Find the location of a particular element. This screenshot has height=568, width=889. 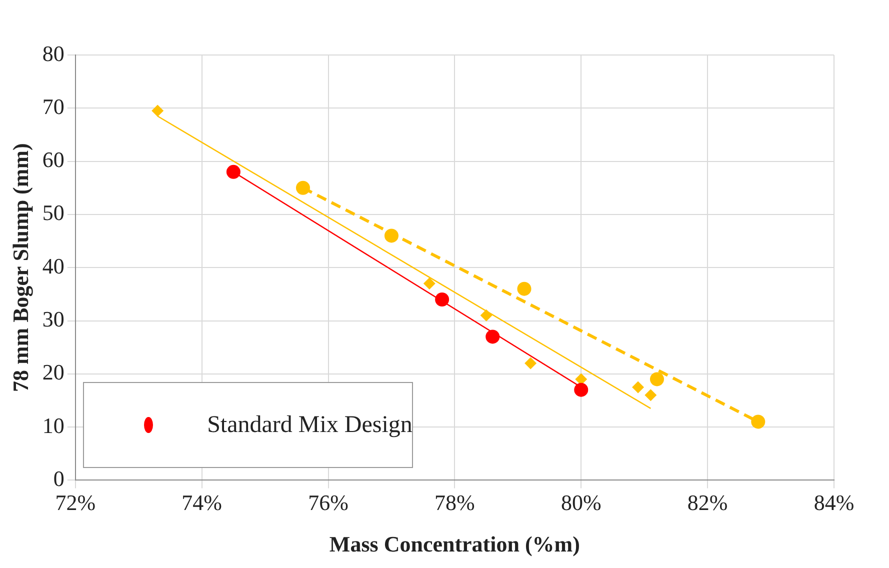

x-tick-label: 84% is located at coordinates (834, 503).